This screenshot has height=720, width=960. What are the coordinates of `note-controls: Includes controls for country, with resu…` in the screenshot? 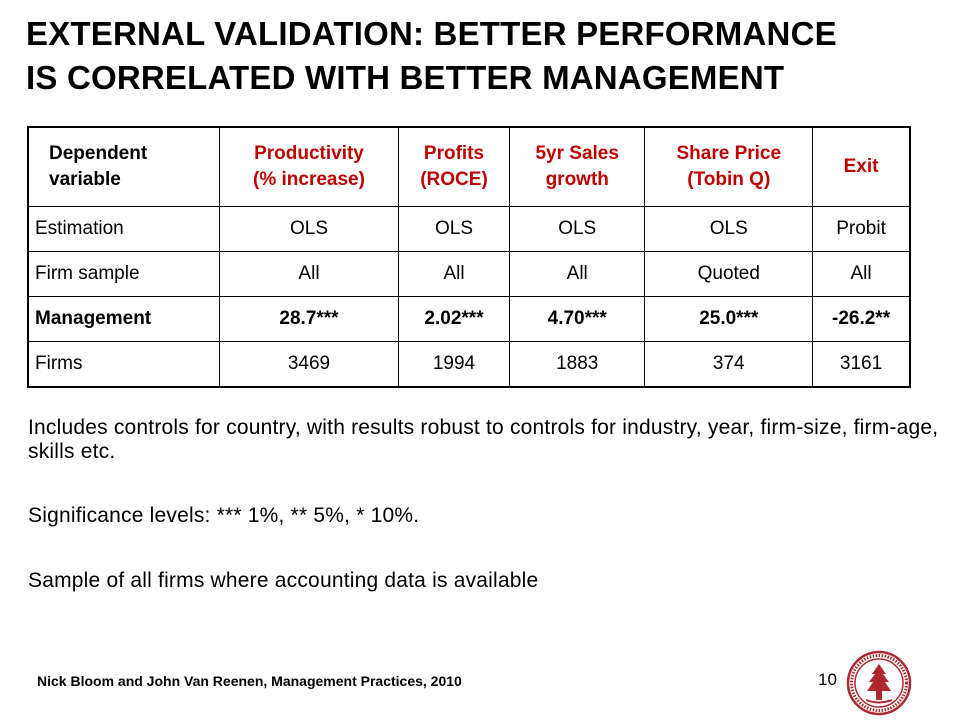 It's located at (483, 439).